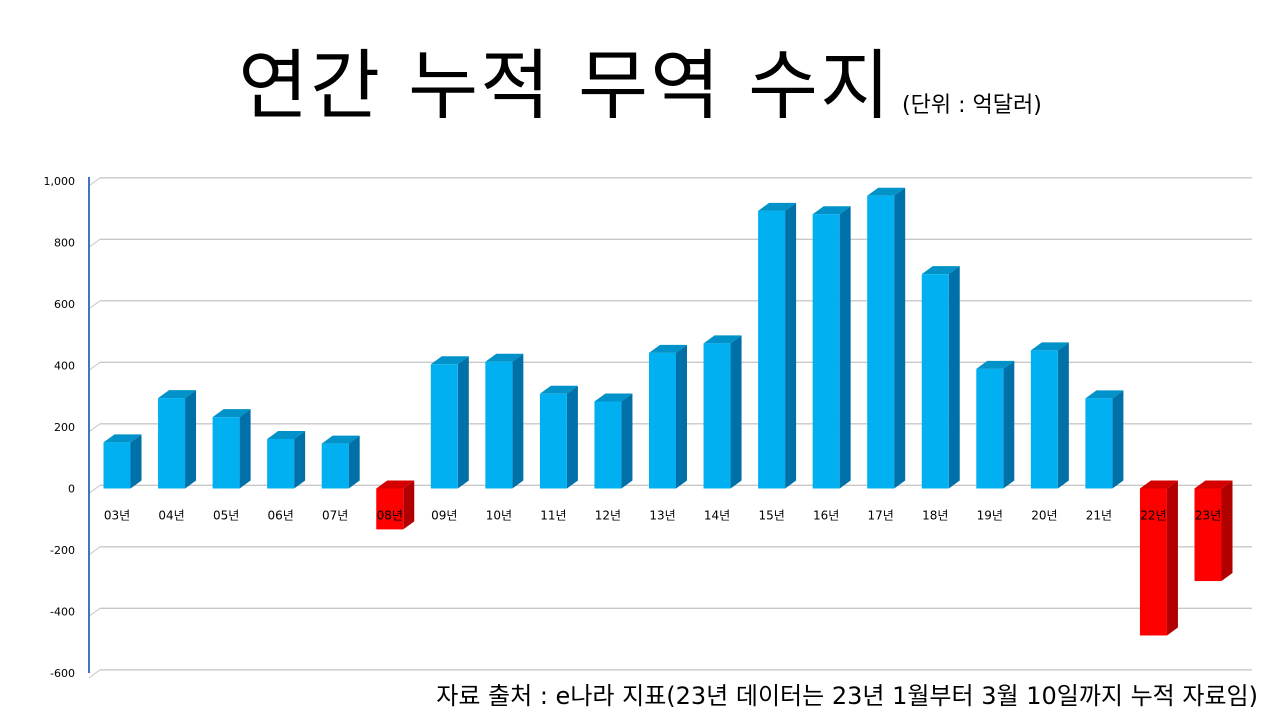  I want to click on chart-title: 연간 누적 무역 수지, so click(565, 85).